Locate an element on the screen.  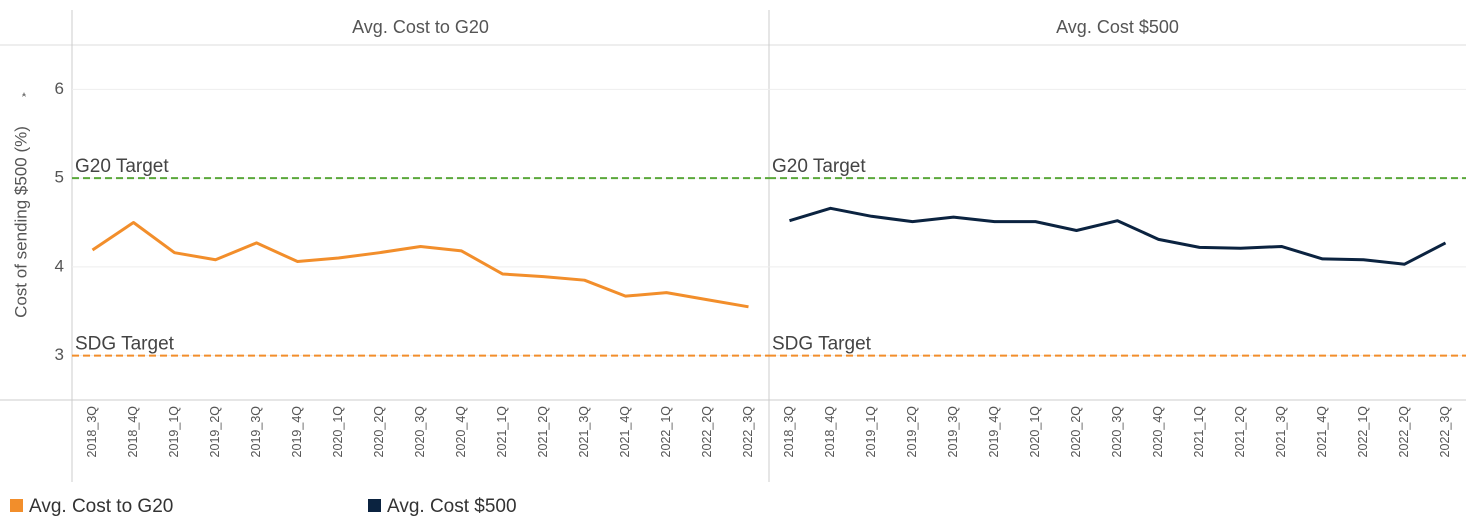
panel-title: Avg. Cost $500 is located at coordinates (1117, 27).